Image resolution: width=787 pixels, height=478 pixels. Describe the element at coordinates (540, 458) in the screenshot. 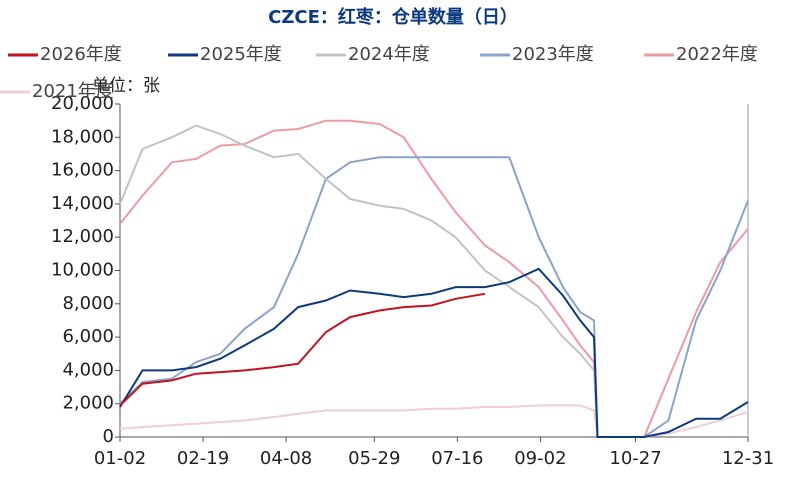

I see `x-tick-label: 09-02` at that location.